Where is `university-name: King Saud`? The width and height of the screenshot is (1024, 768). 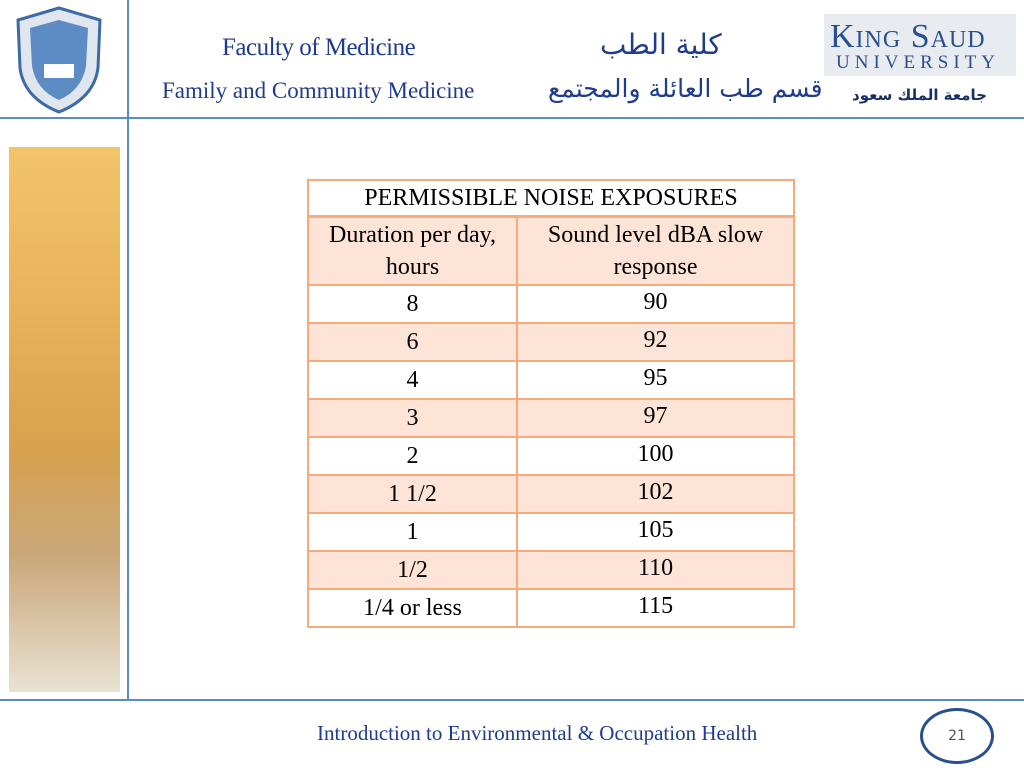
university-name: King Saud is located at coordinates (908, 36).